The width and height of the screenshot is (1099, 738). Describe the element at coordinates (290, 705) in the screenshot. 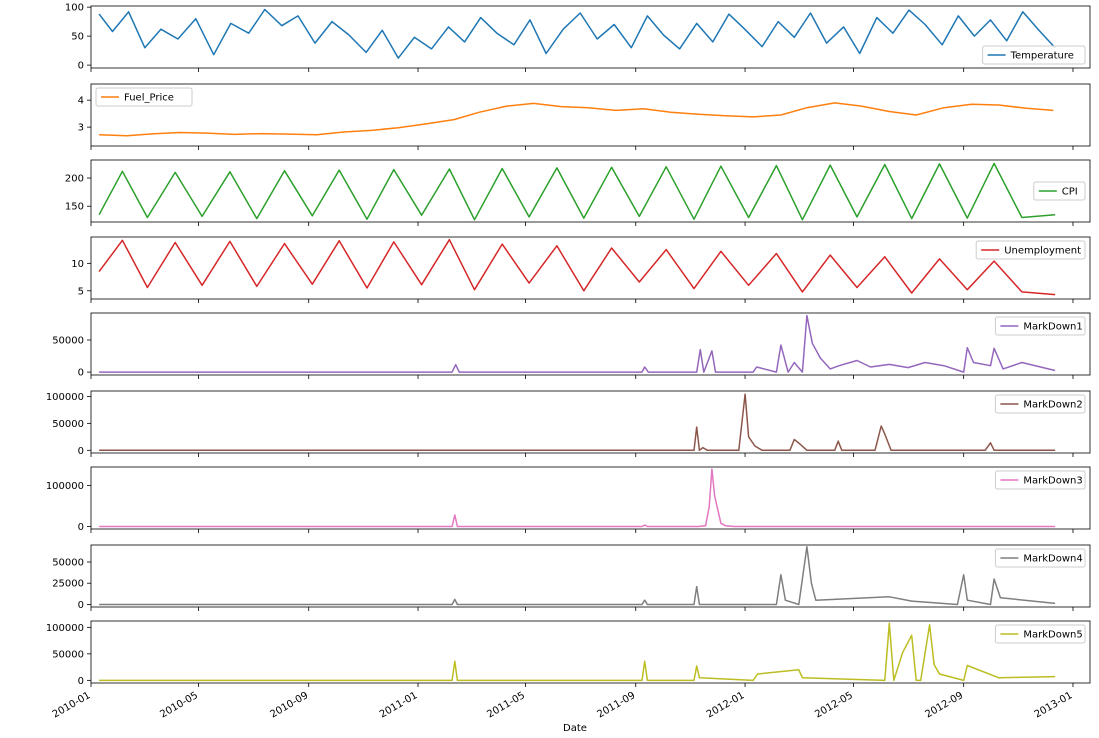

I see `x-tick-label: 2010-09` at that location.